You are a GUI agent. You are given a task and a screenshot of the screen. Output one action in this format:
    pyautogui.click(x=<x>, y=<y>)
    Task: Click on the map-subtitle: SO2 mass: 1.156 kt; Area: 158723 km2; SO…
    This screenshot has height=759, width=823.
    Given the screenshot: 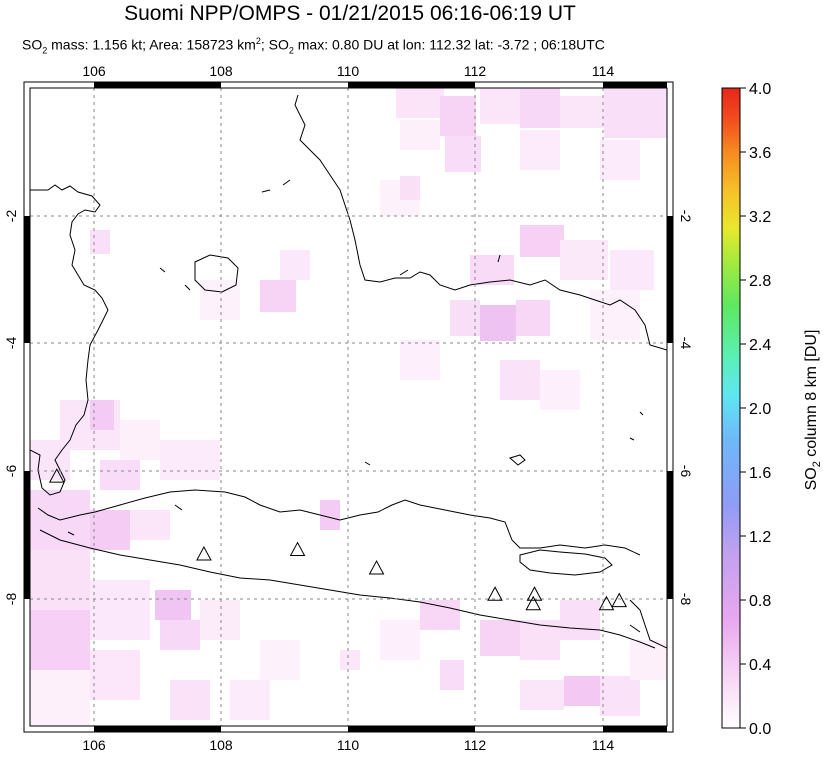 What is the action you would take?
    pyautogui.click(x=313, y=45)
    